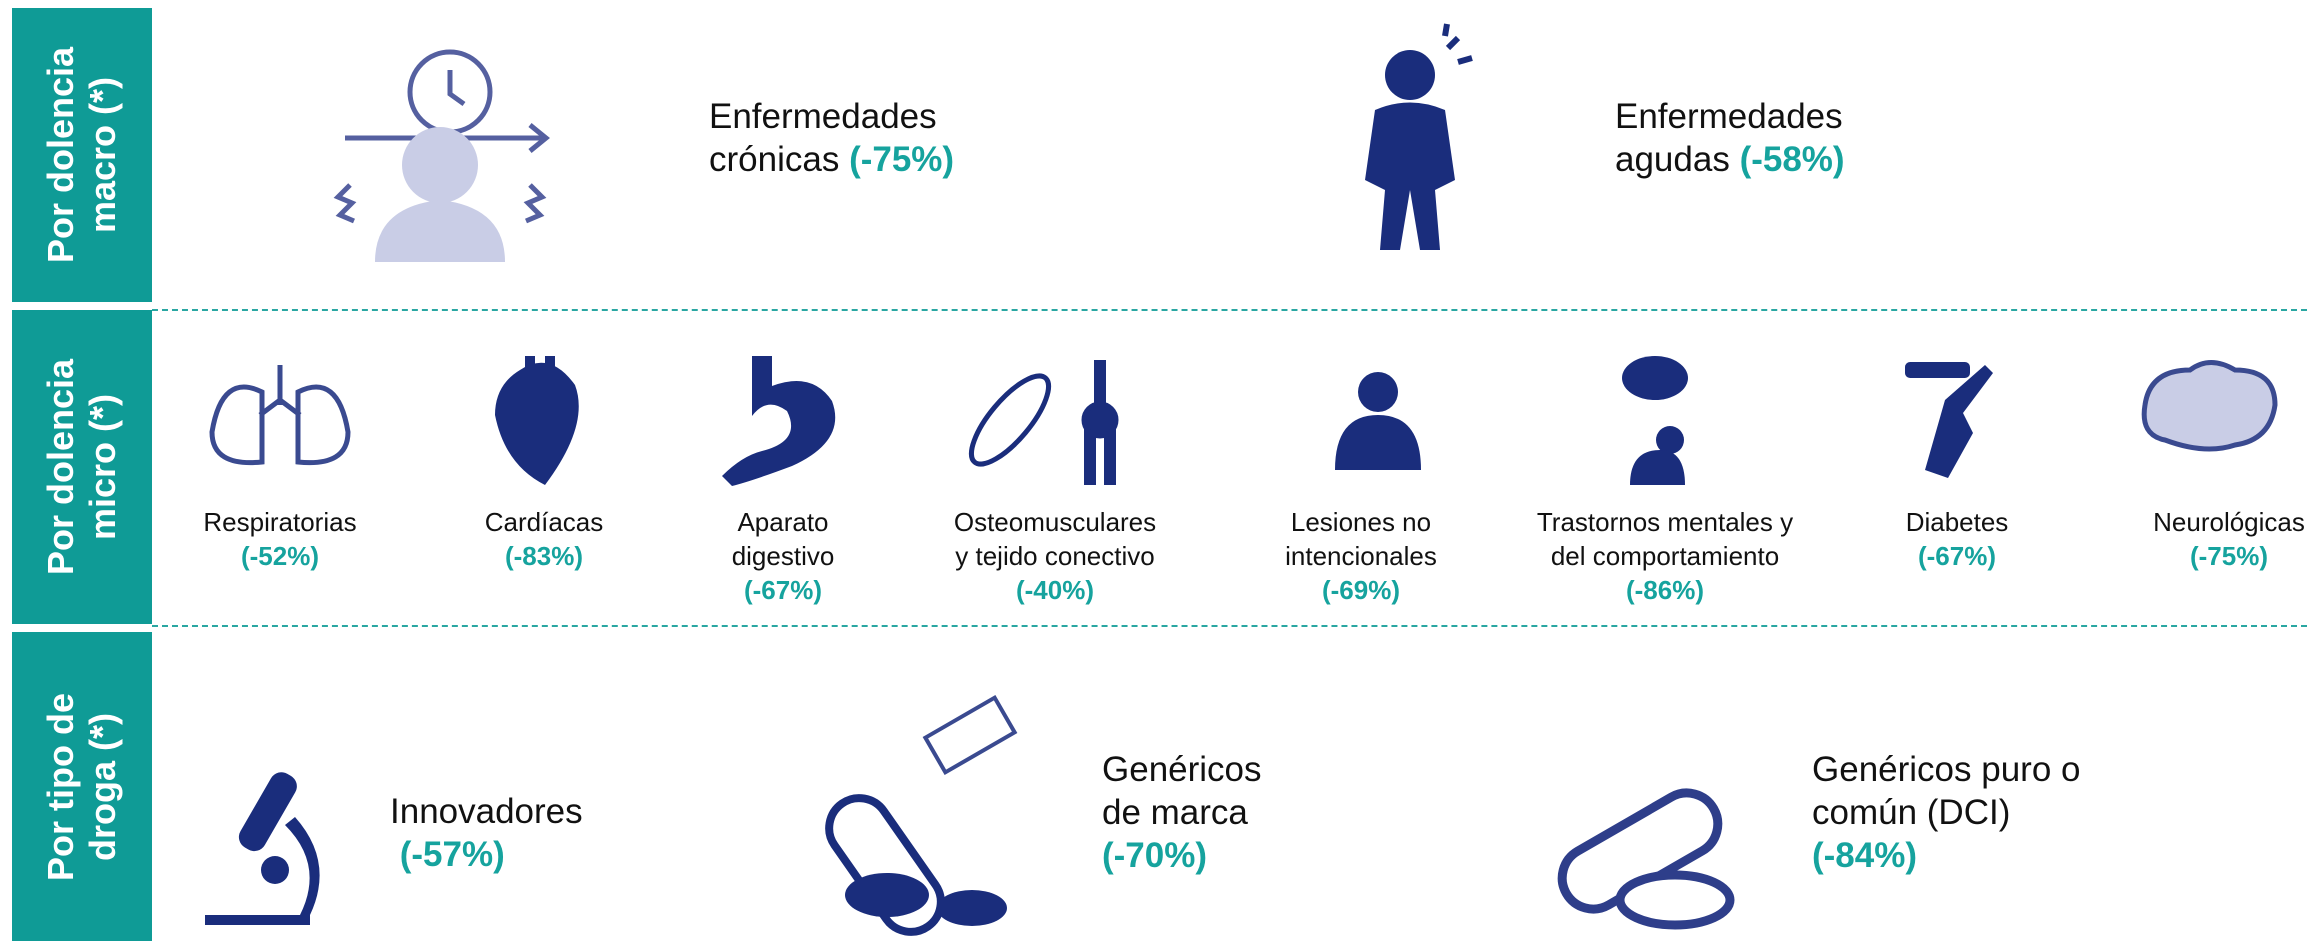 The width and height of the screenshot is (2307, 941). I want to click on item: Genéricos puro o común (DCI) (-84%), so click(1946, 812).